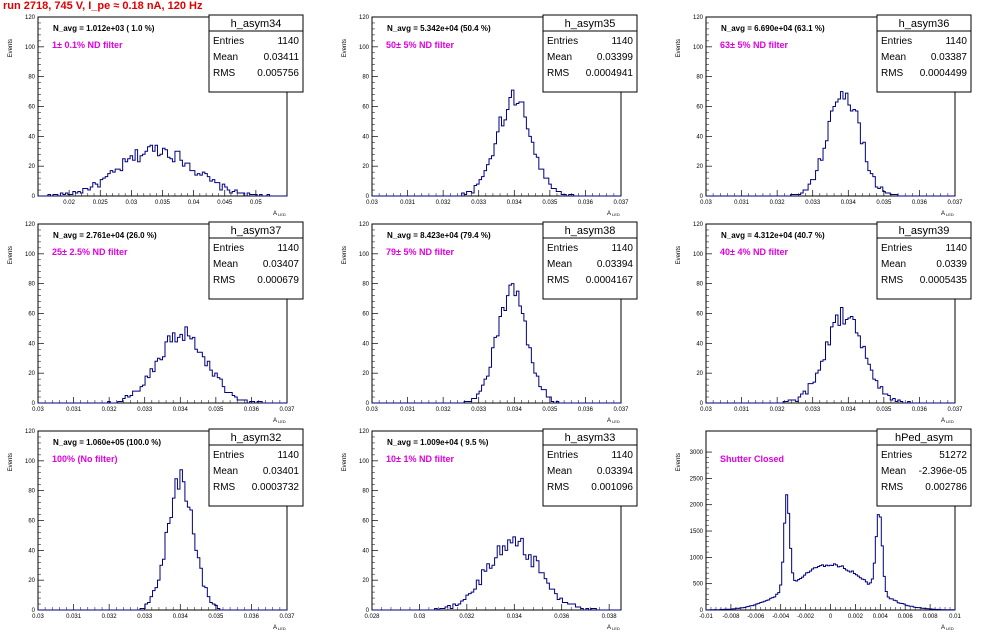  I want to click on y-tick-label: 80, so click(365, 78).